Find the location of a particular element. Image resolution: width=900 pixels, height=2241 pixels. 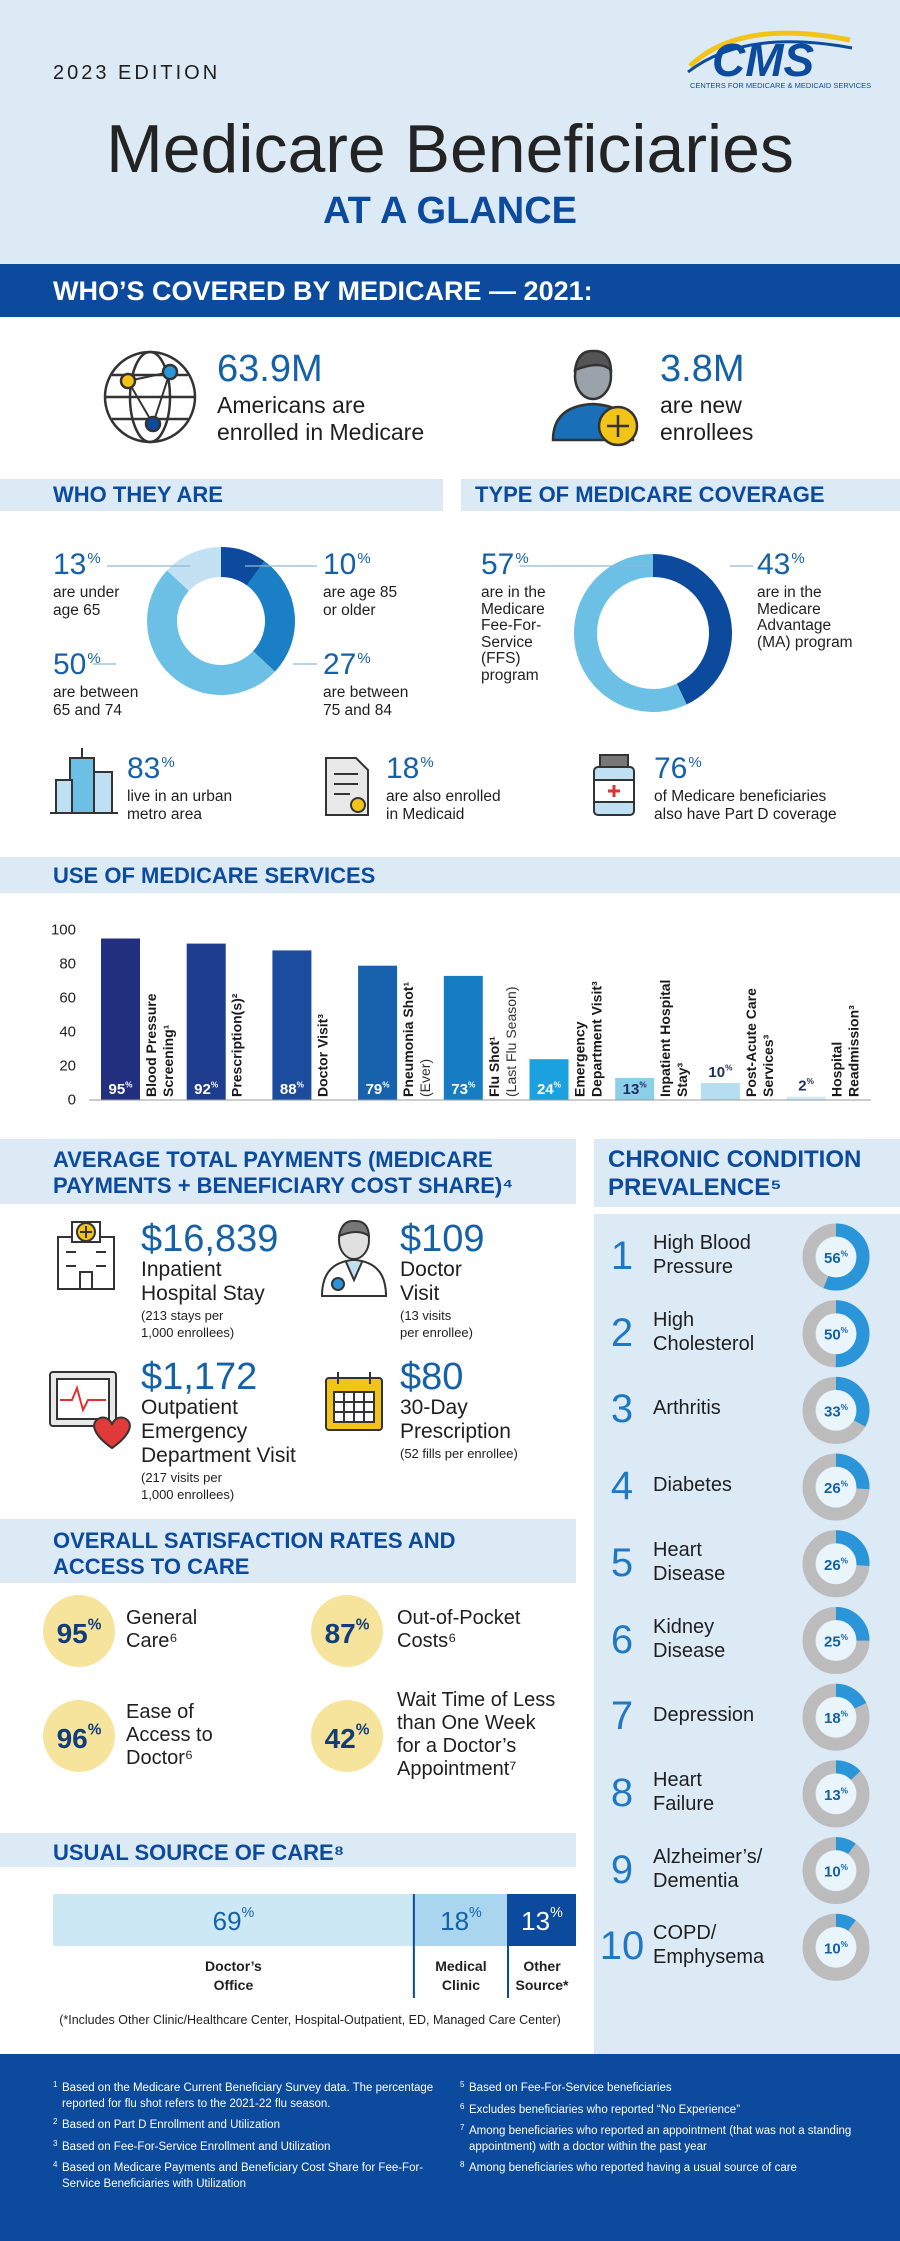

footnote-mark: 8 is located at coordinates (462, 2164).